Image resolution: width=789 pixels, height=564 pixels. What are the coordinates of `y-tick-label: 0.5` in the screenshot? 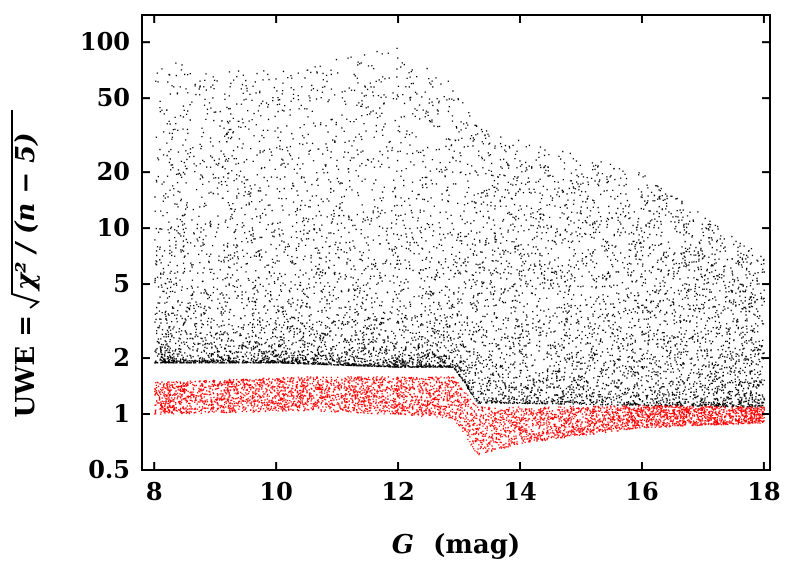 It's located at (109, 469).